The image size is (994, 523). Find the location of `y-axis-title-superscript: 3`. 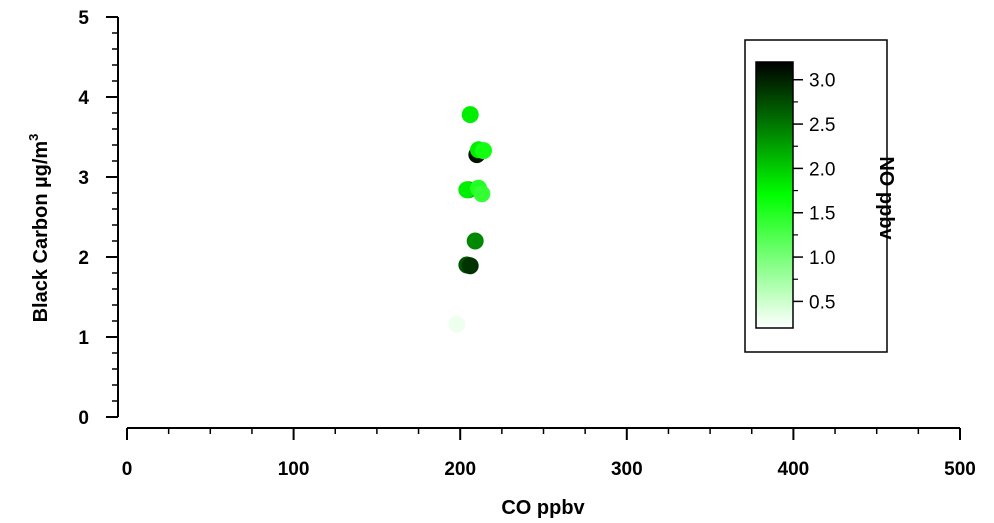

y-axis-title-superscript: 3 is located at coordinates (33, 137).